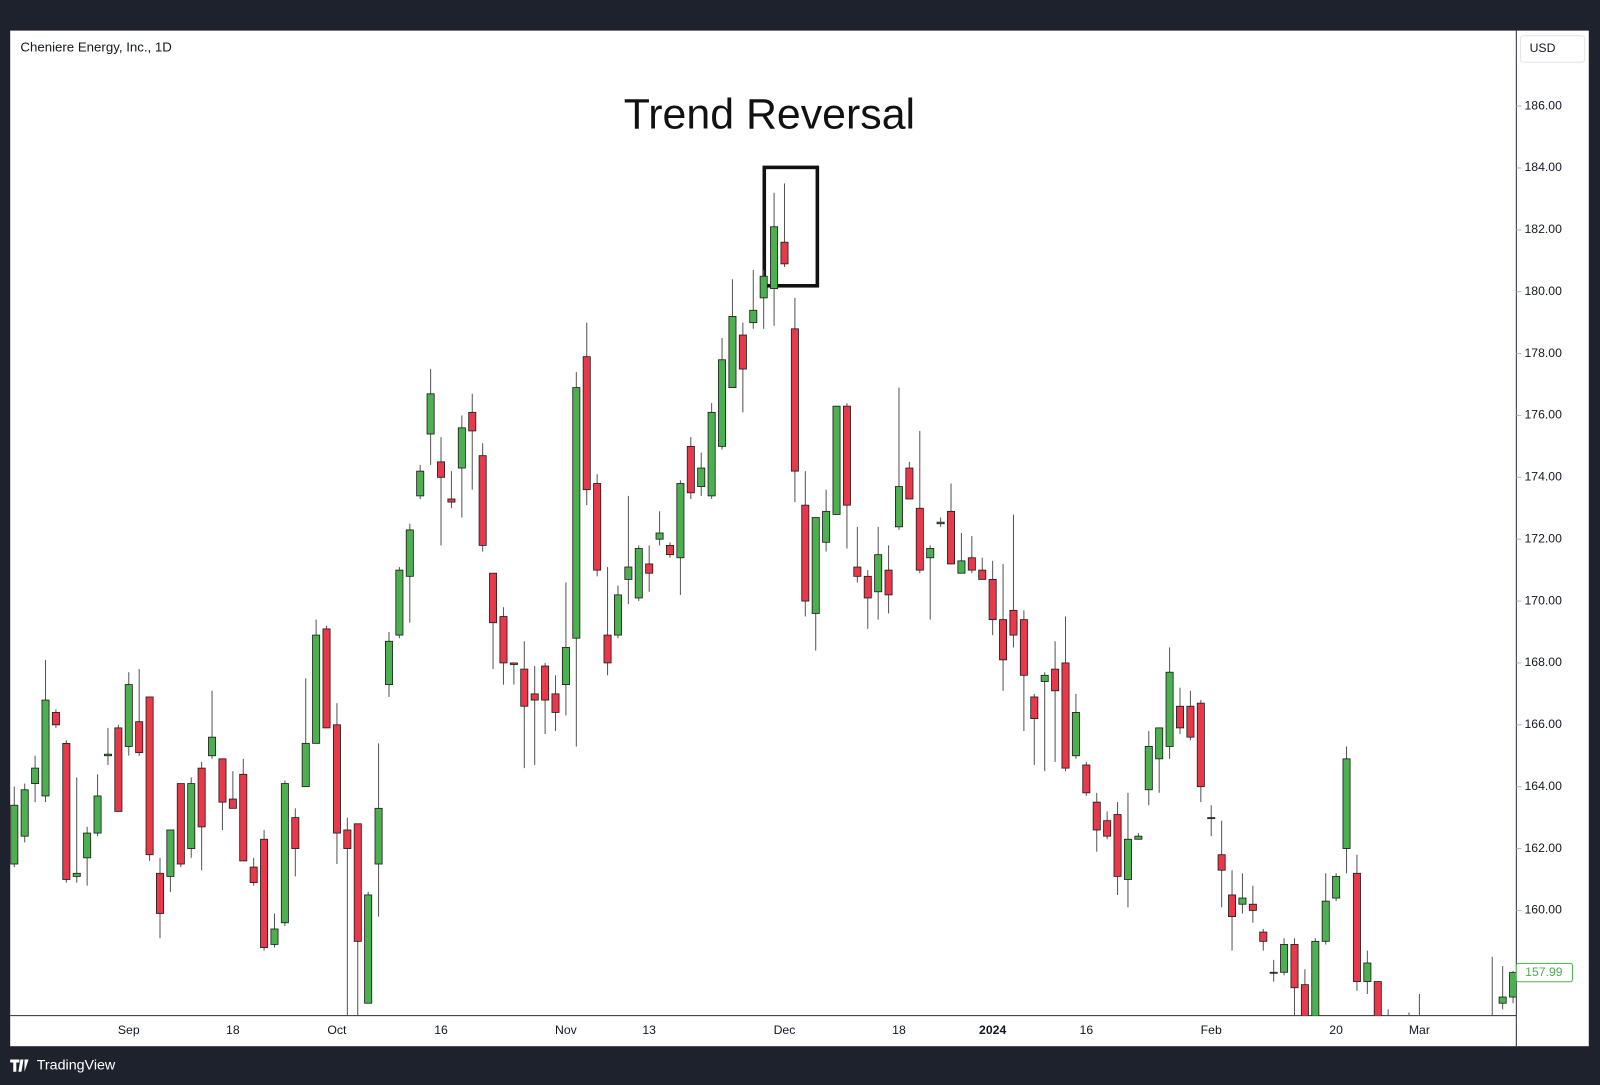  What do you see at coordinates (769, 115) in the screenshot?
I see `annotation-title: Trend Reversal` at bounding box center [769, 115].